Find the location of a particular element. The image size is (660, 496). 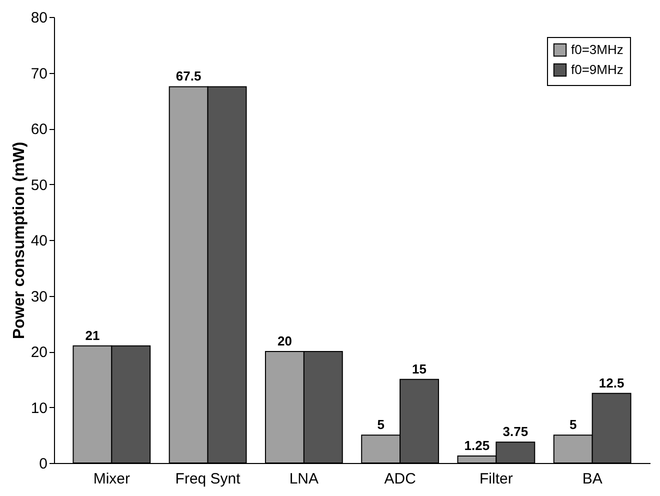

legend-label: f0=3MHz is located at coordinates (597, 49).